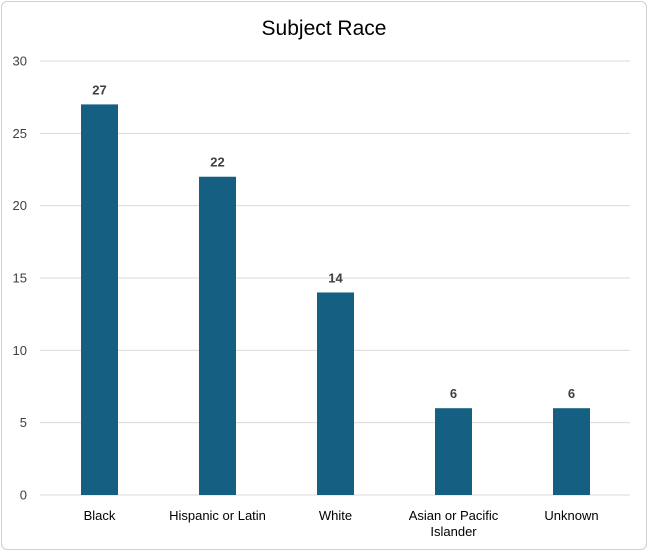 This screenshot has height=553, width=650. I want to click on y-axis-ticks: 0 5 10 15 20 25 30, so click(20, 278).